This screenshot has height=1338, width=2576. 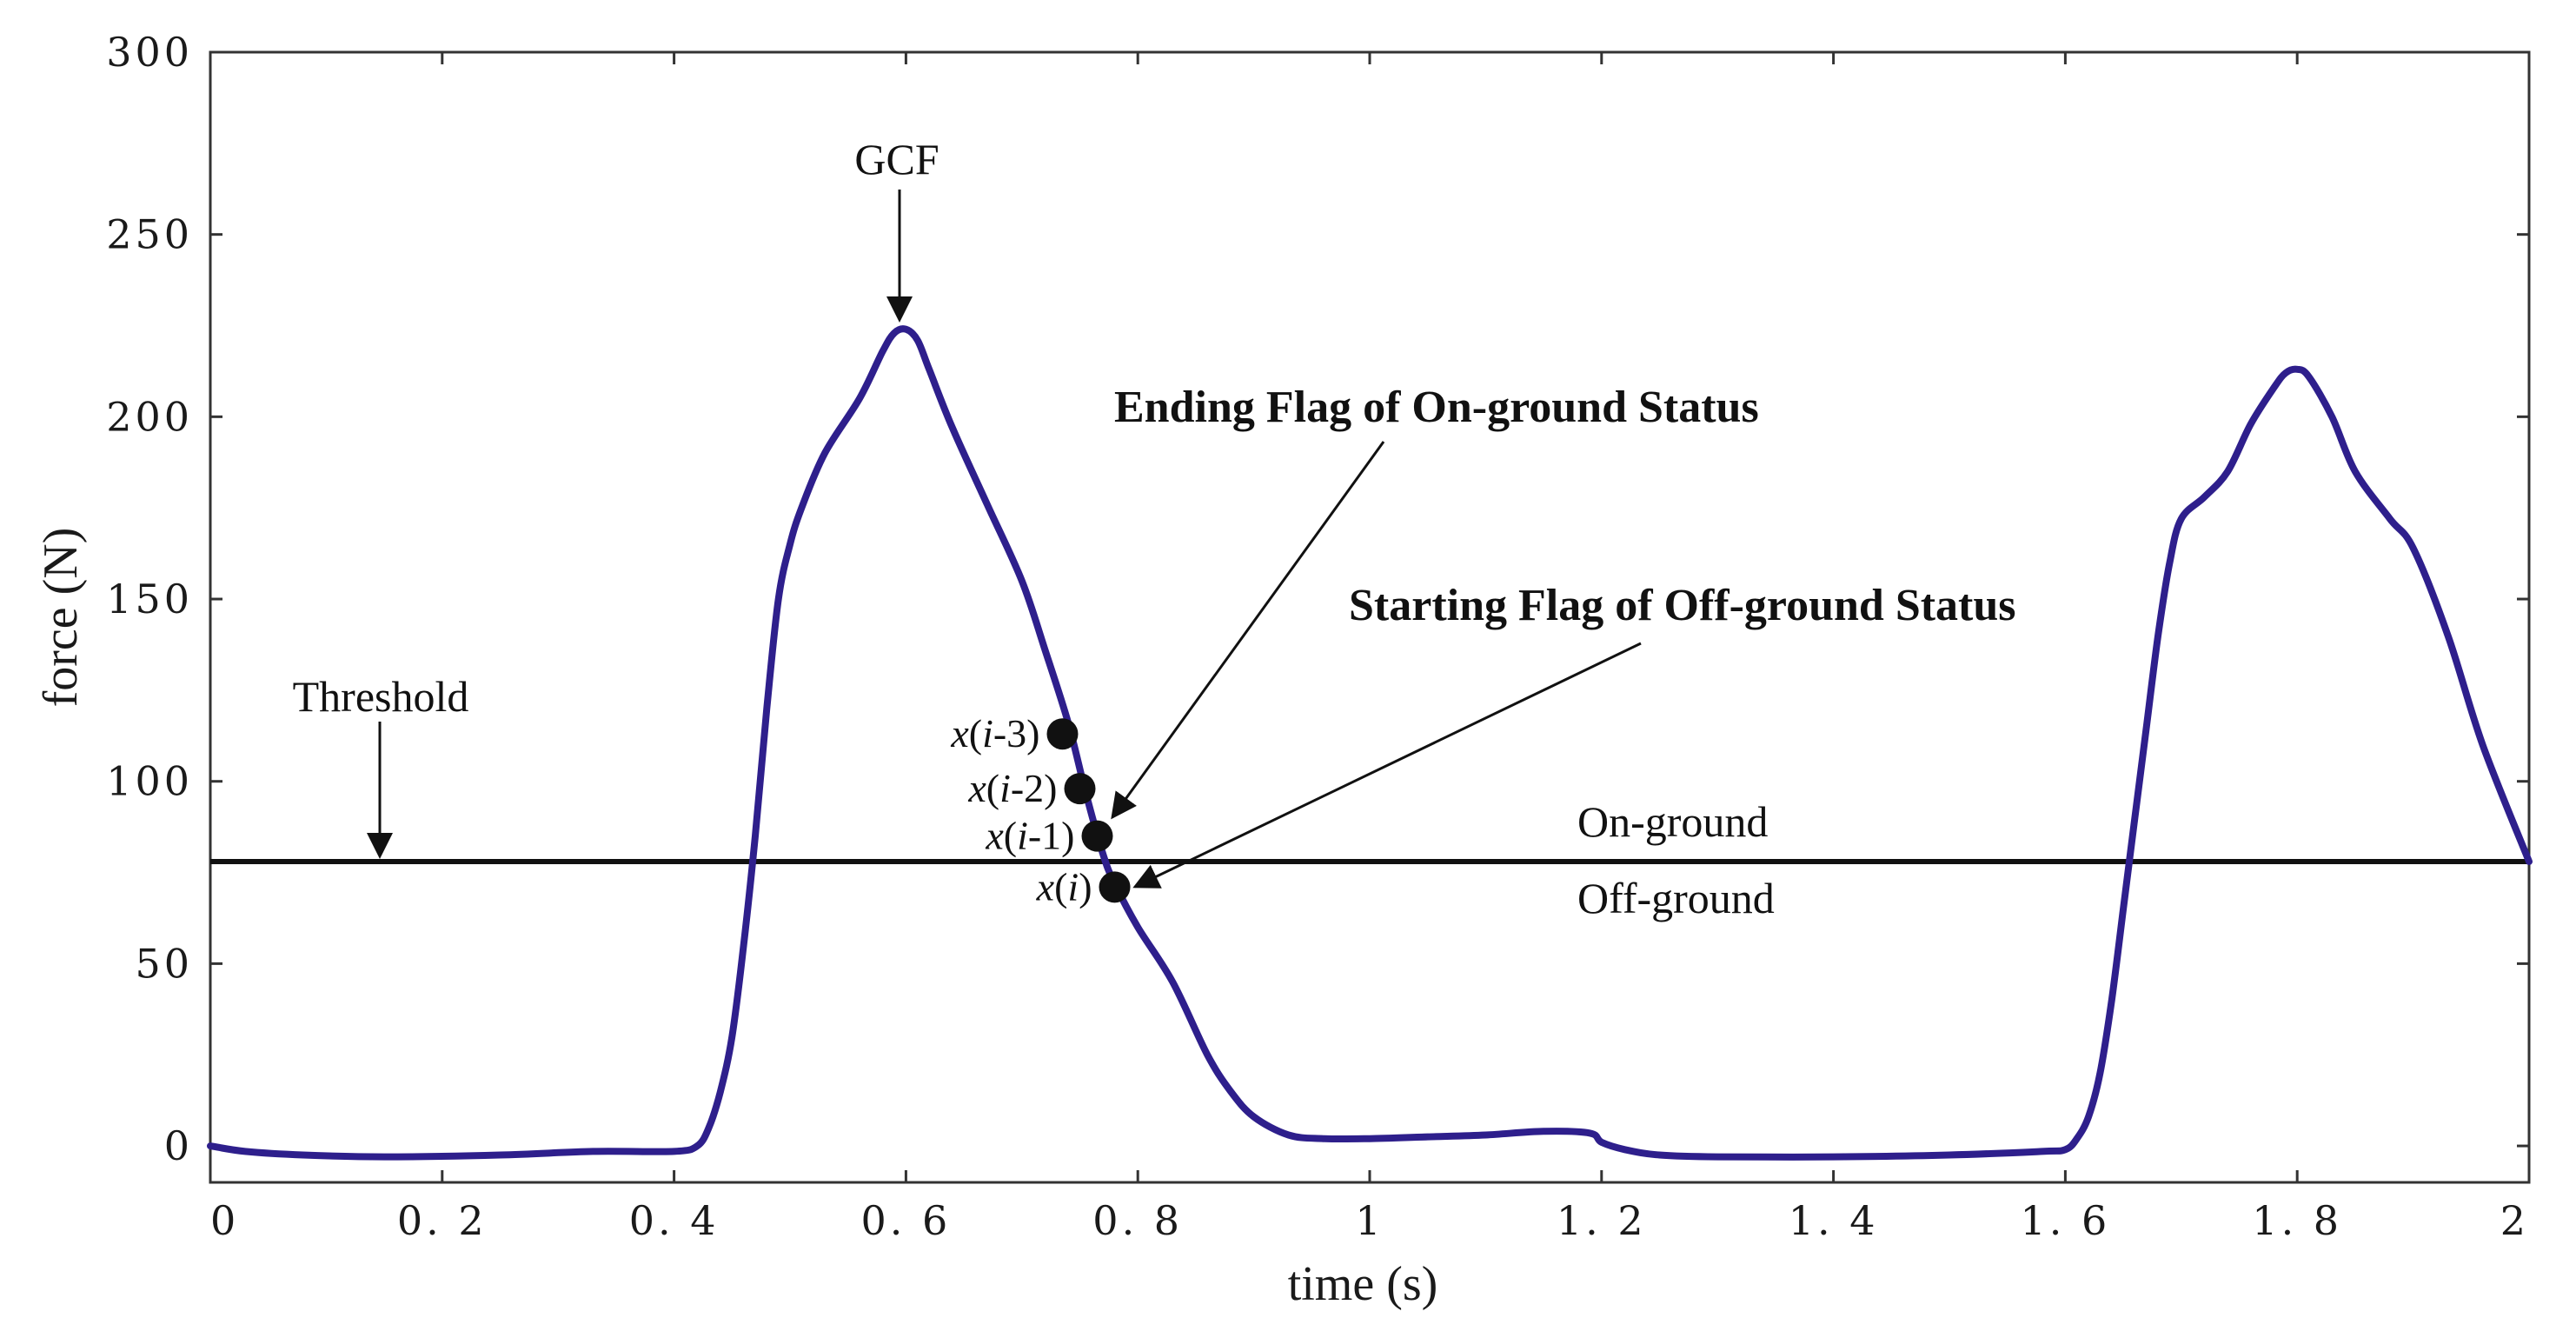 What do you see at coordinates (61, 618) in the screenshot?
I see `y-axis-label: force (N)` at bounding box center [61, 618].